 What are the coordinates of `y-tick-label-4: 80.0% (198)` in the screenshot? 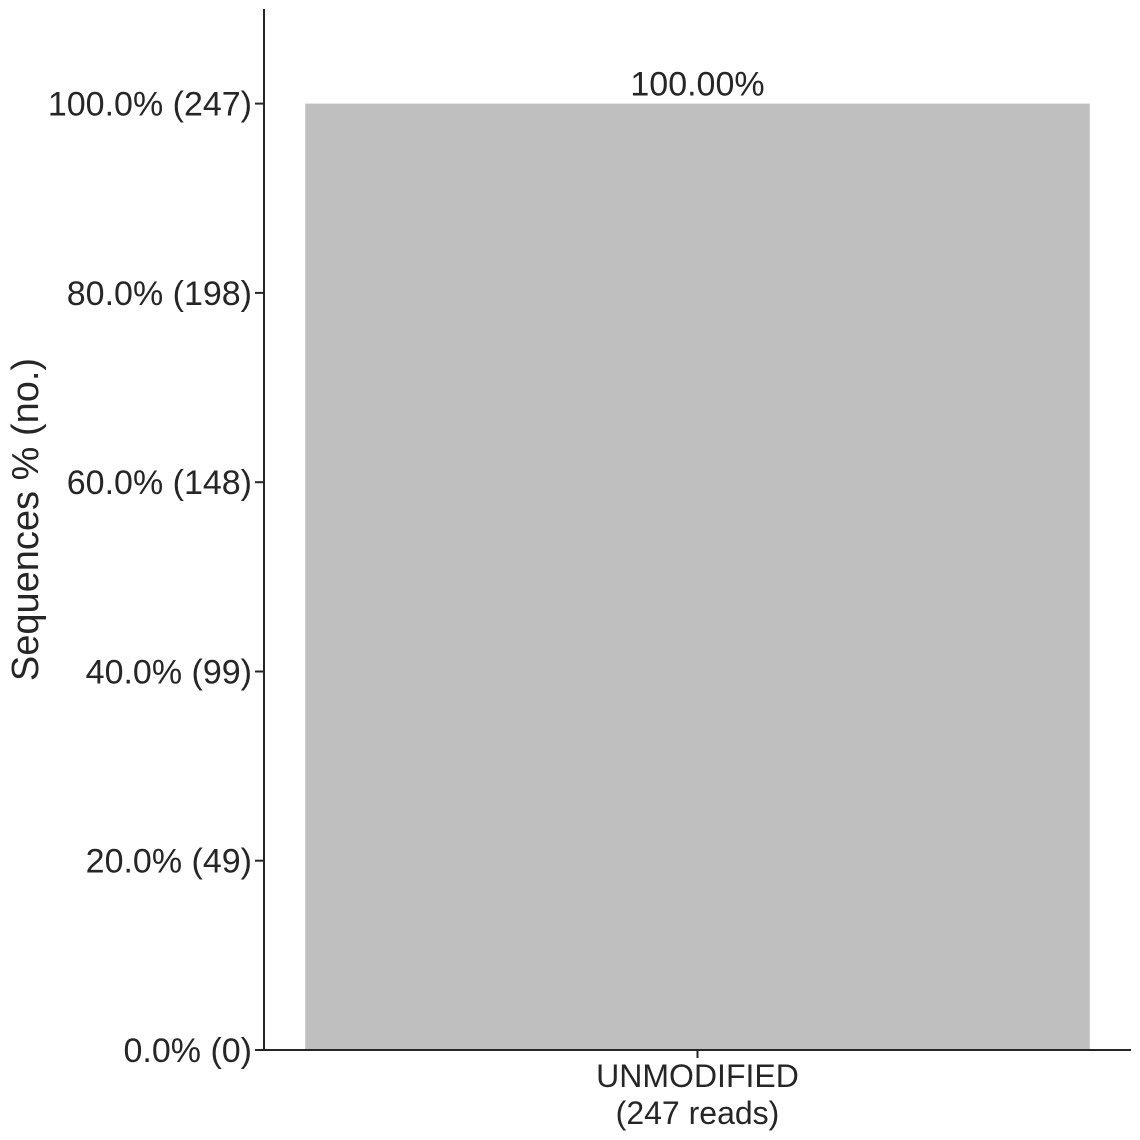 It's located at (159, 294).